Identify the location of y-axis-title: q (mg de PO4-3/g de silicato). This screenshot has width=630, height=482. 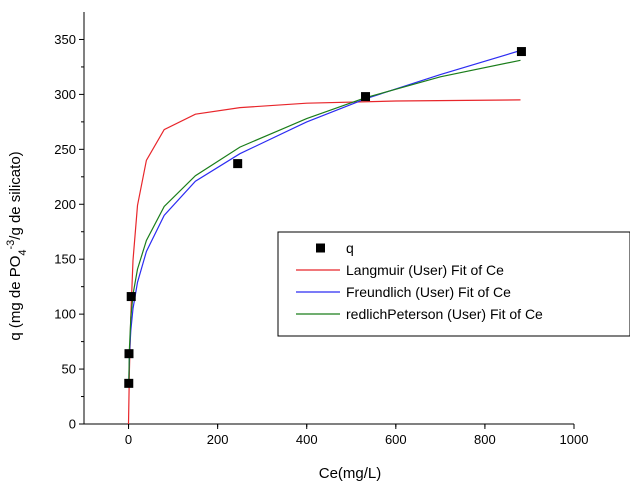
(17, 245).